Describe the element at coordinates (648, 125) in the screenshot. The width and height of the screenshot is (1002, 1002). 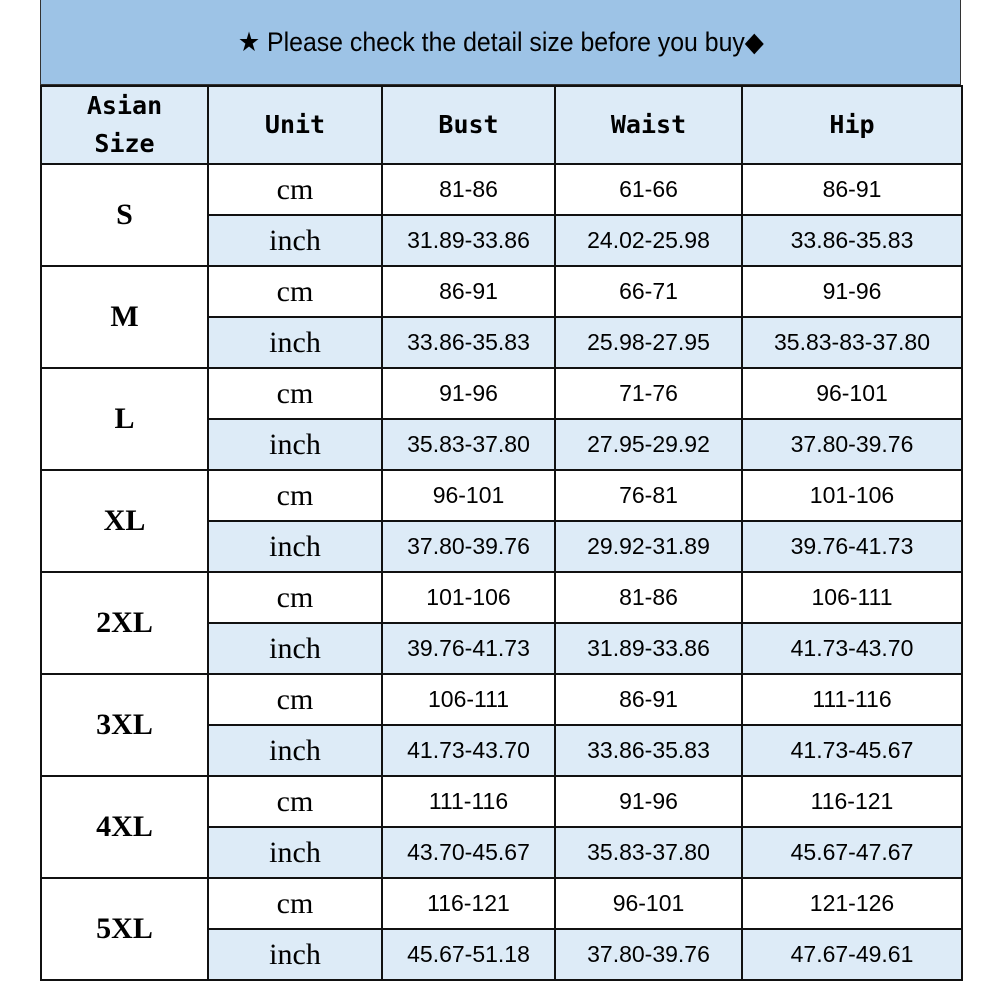
I see `header-waist: Waist` at that location.